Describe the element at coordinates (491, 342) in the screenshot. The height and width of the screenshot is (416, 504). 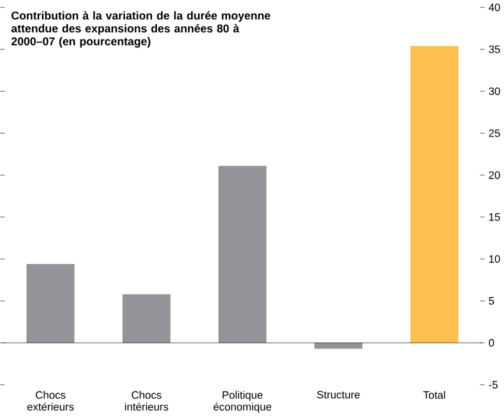
I see `y-tick-label: 0` at that location.